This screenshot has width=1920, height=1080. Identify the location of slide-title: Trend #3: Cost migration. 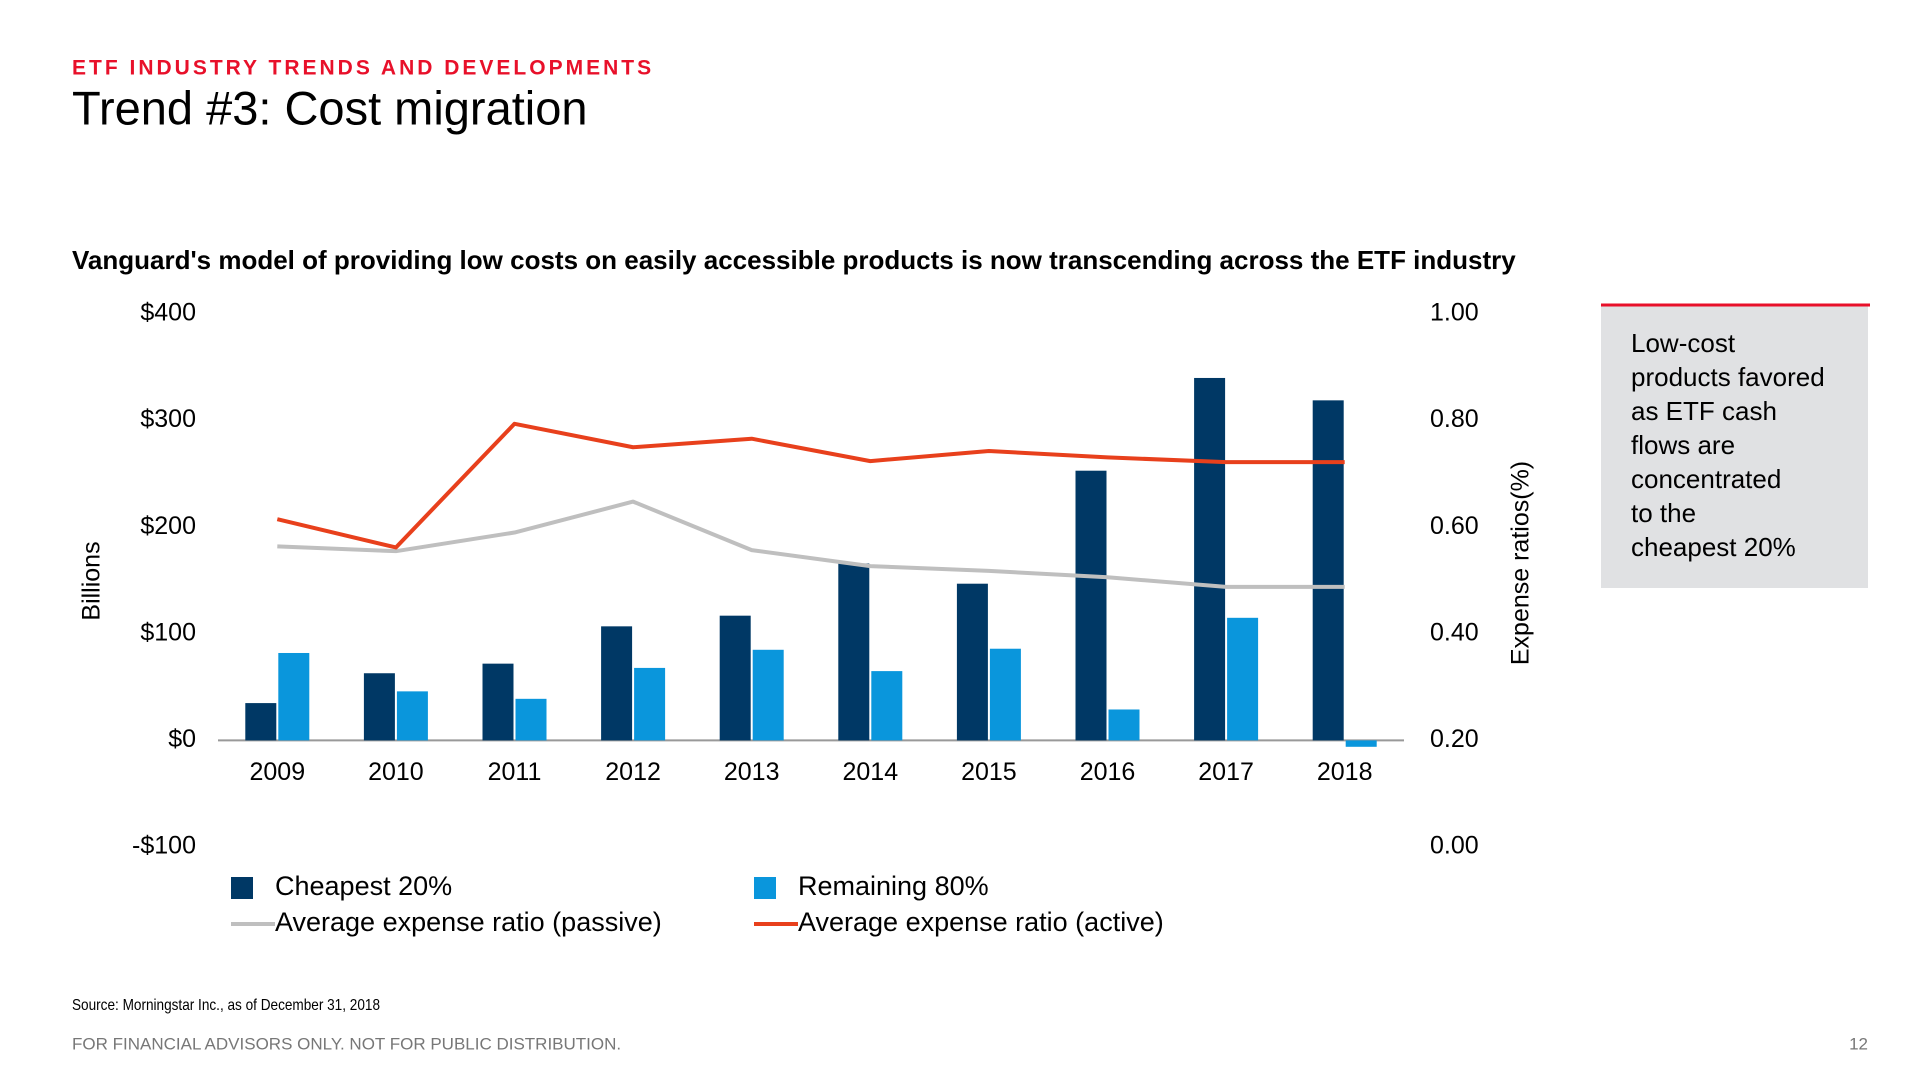
(330, 107).